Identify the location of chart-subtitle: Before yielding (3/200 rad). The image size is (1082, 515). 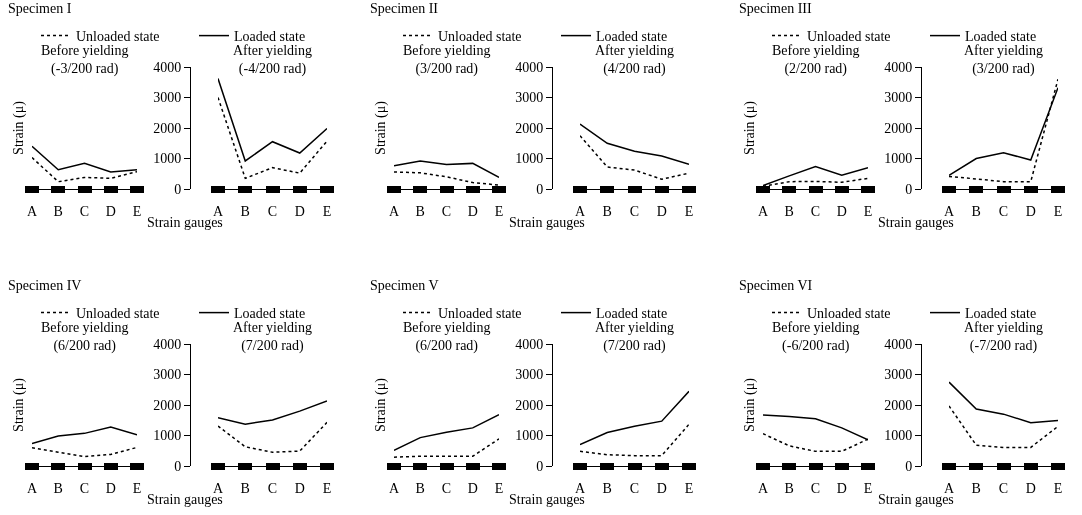
(447, 60).